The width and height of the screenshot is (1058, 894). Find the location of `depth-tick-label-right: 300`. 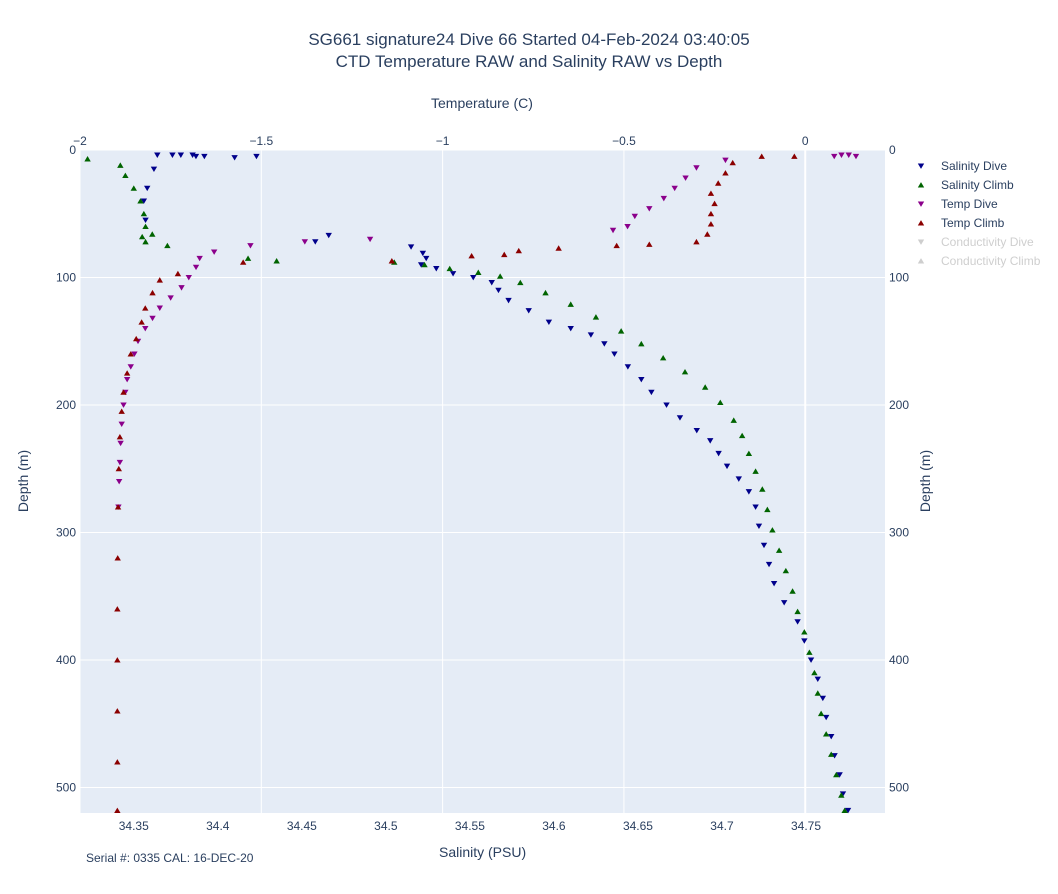

depth-tick-label-right: 300 is located at coordinates (899, 533).